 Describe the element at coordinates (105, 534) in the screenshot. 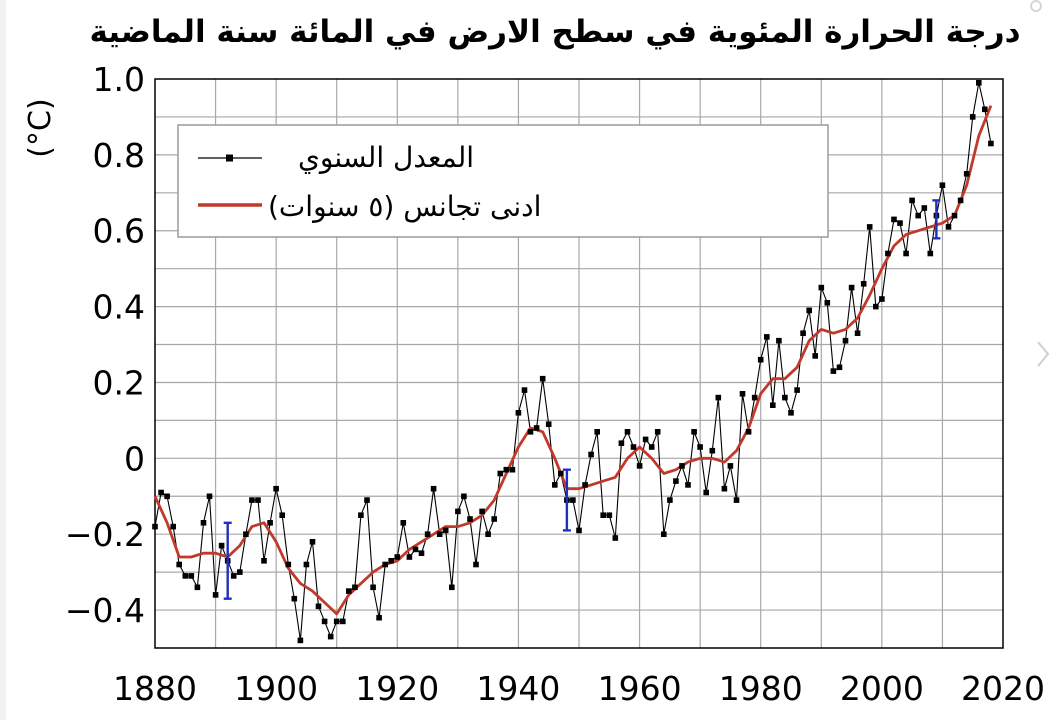

I see `y-tick-label: −0.2` at that location.